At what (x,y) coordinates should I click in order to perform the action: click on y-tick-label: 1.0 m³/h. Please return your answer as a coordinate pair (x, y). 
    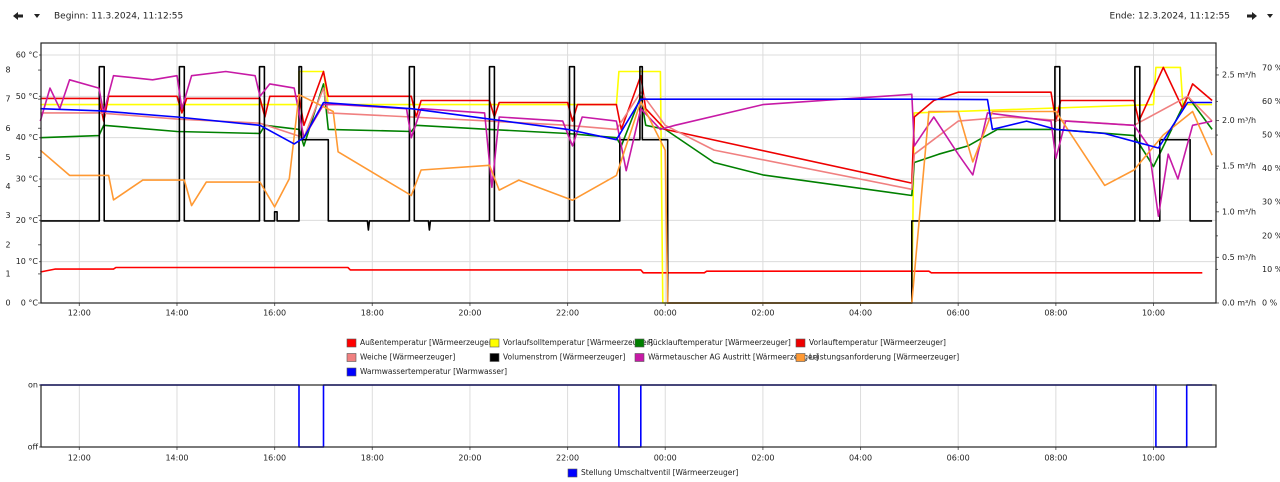
    Looking at the image, I should click on (1239, 211).